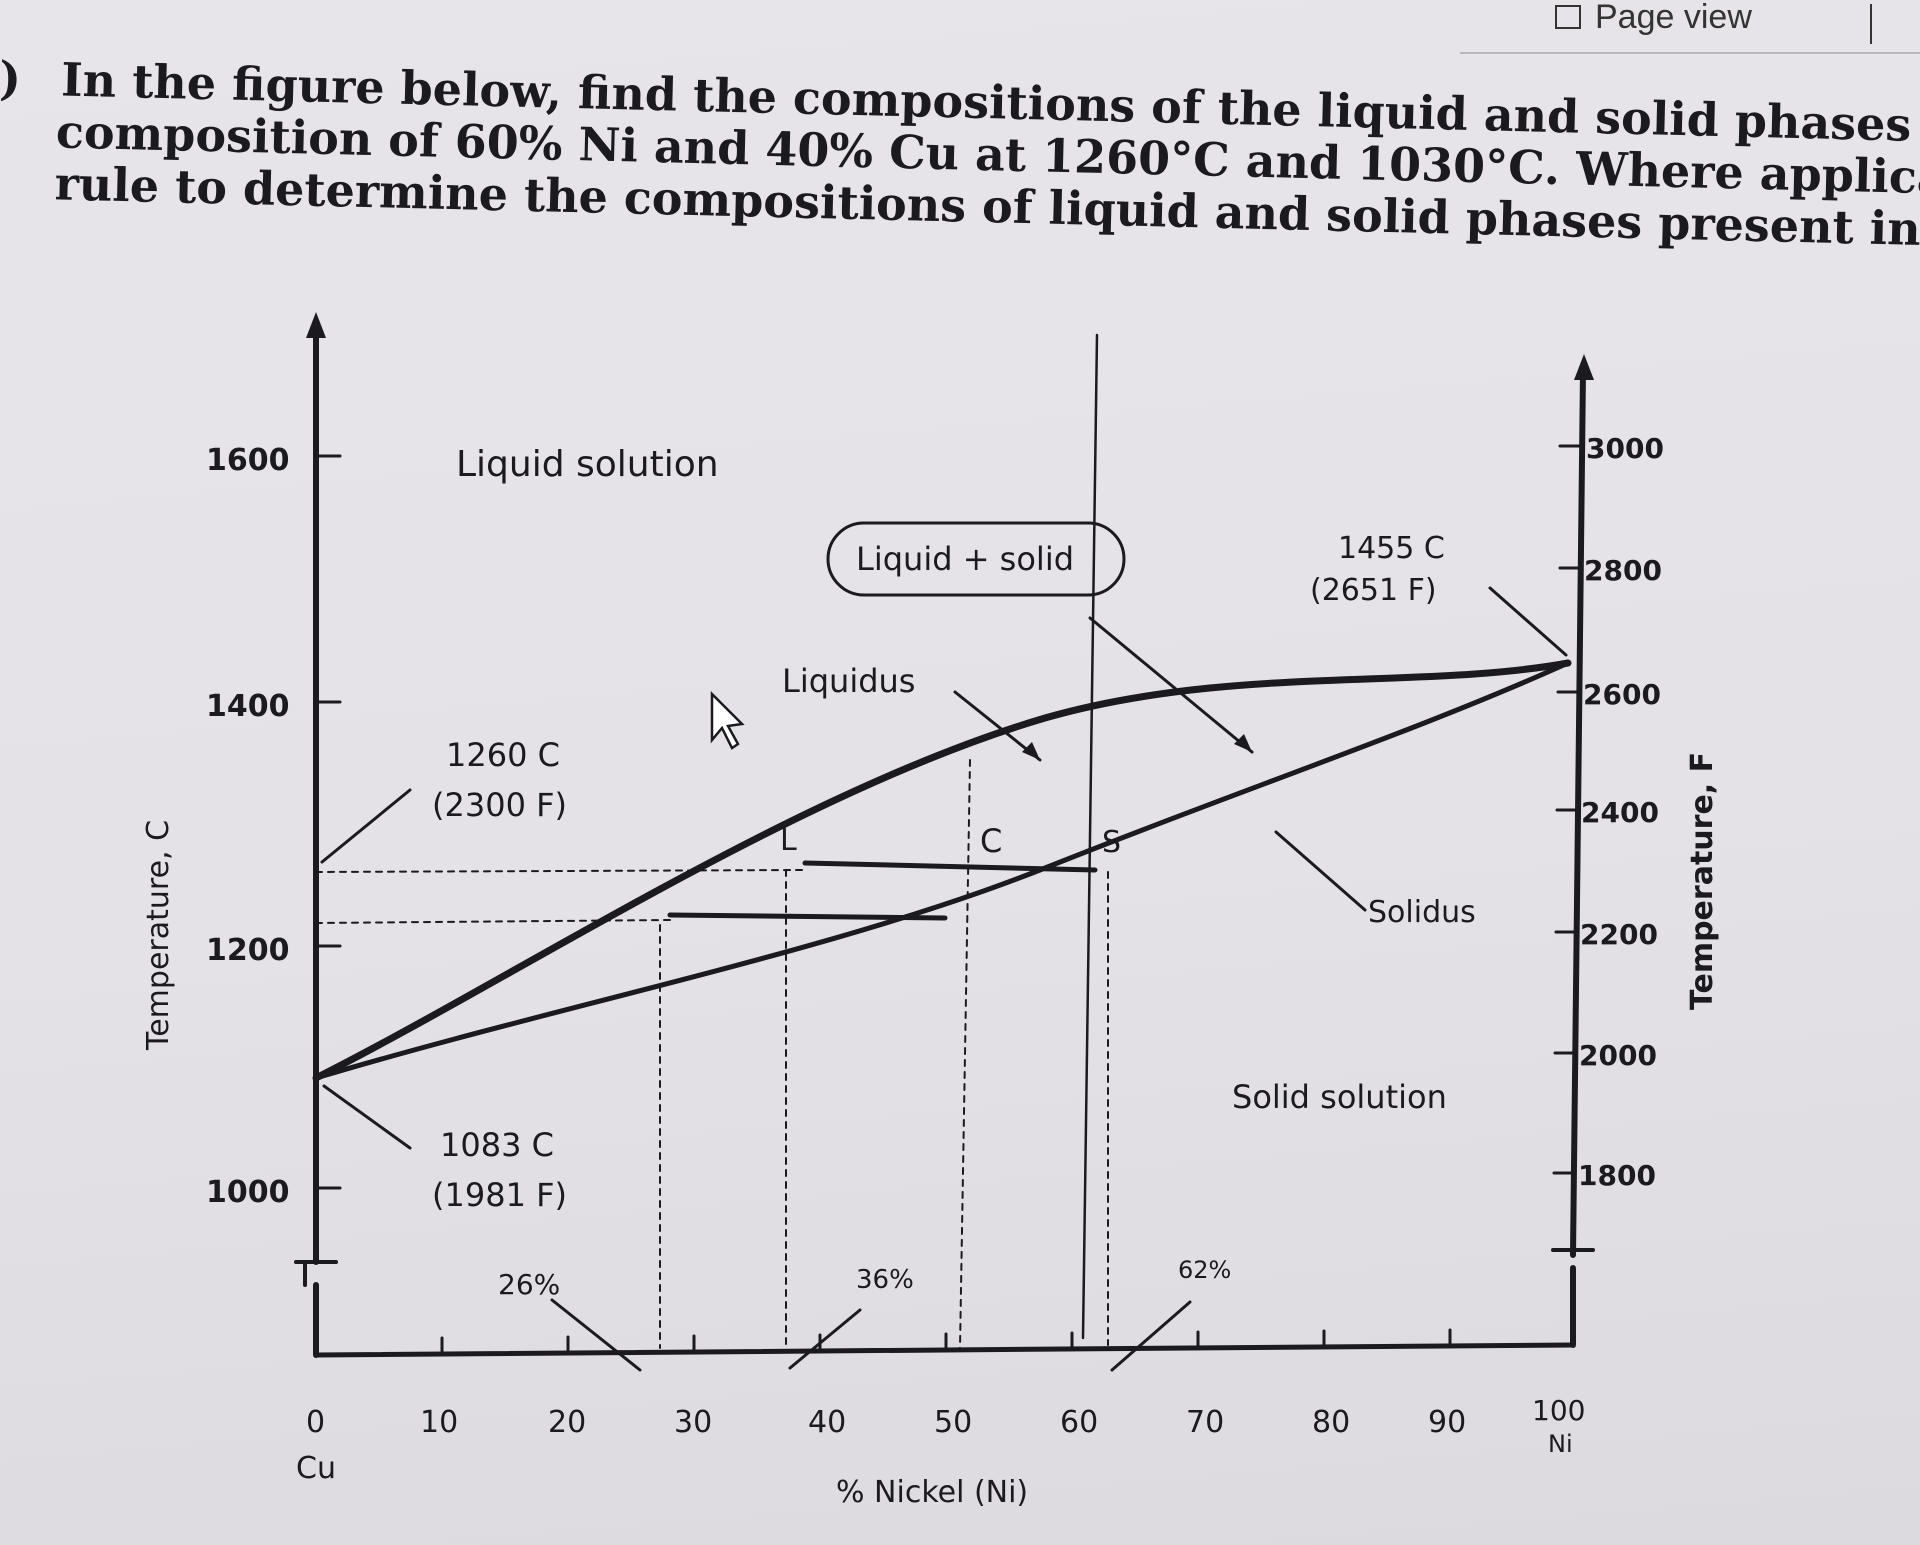 This screenshot has height=1545, width=1920. I want to click on left-axis-ticks, so click(328, 822).